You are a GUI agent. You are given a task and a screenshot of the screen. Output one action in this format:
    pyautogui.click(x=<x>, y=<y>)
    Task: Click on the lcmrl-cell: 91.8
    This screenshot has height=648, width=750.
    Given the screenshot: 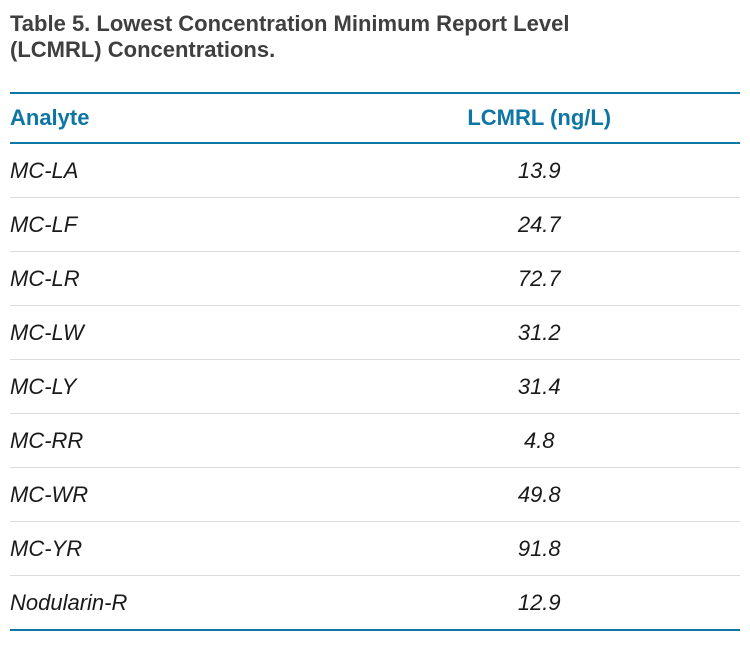 What is the action you would take?
    pyautogui.click(x=539, y=548)
    